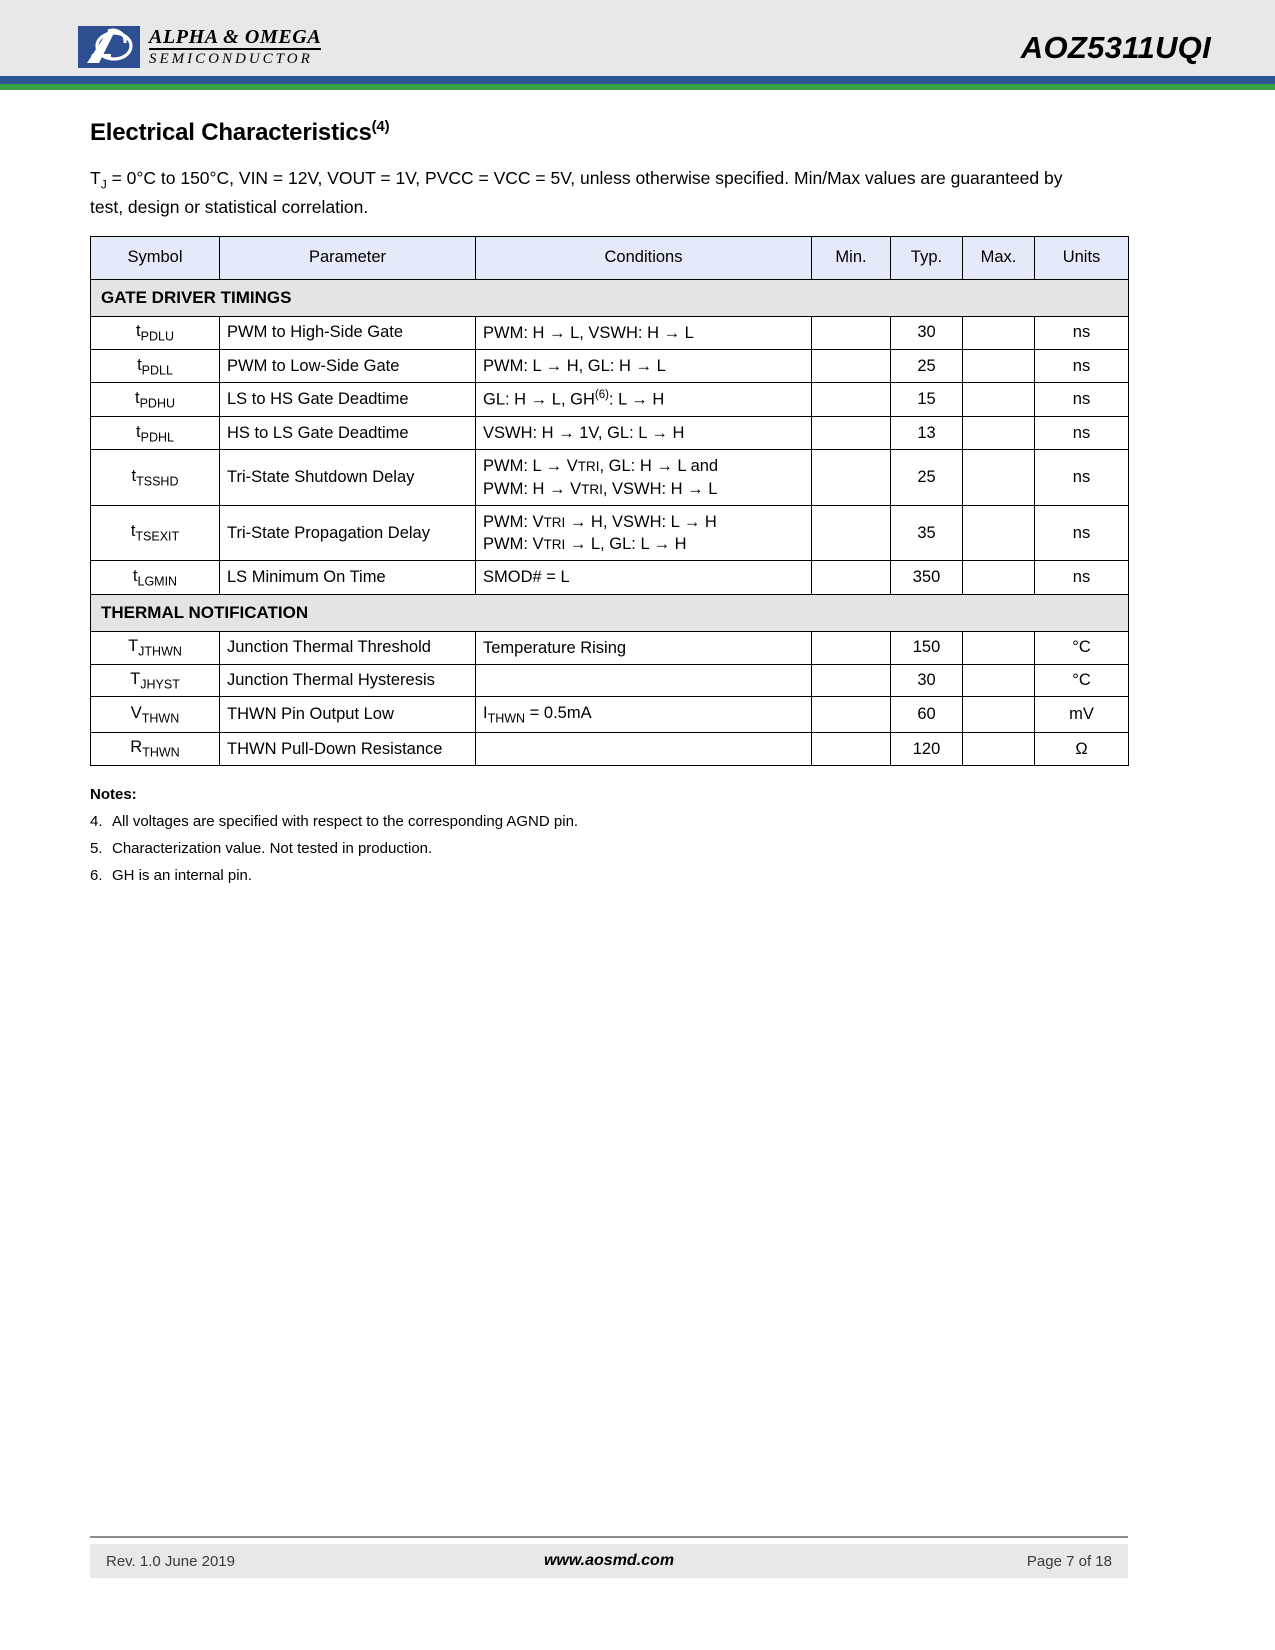 Image resolution: width=1275 pixels, height=1650 pixels. What do you see at coordinates (643, 433) in the screenshot?
I see `cell-conditions: VSWH: H → 1V, GL: L → H` at bounding box center [643, 433].